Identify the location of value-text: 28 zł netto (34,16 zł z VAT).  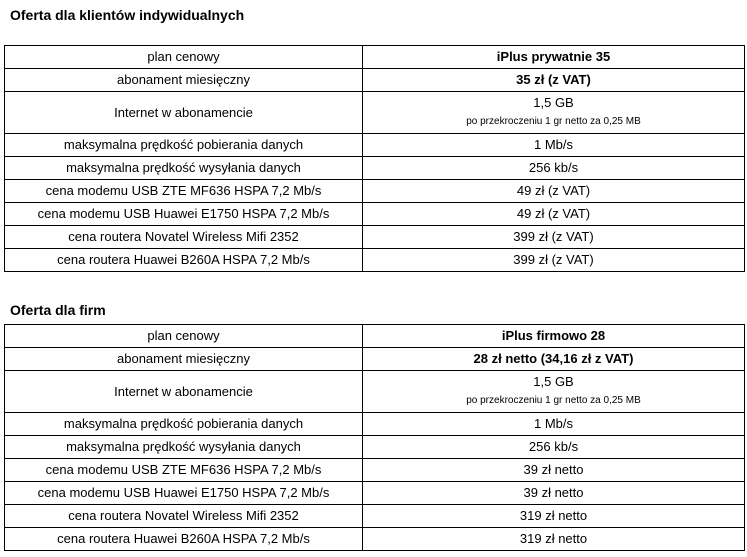
(553, 358).